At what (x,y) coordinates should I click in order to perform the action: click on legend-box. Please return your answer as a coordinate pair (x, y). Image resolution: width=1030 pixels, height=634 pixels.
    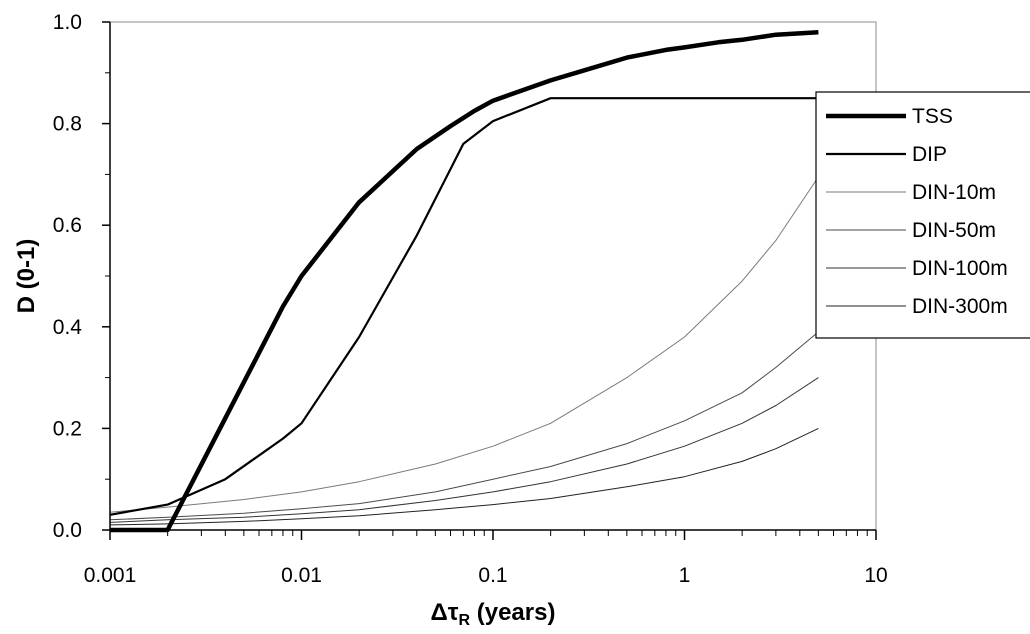
    Looking at the image, I should click on (922, 215).